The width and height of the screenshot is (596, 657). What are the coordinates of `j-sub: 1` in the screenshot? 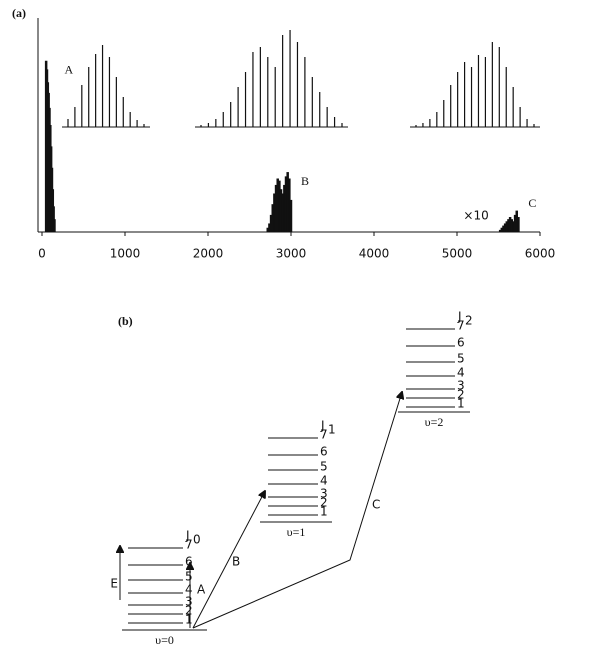 It's located at (332, 430).